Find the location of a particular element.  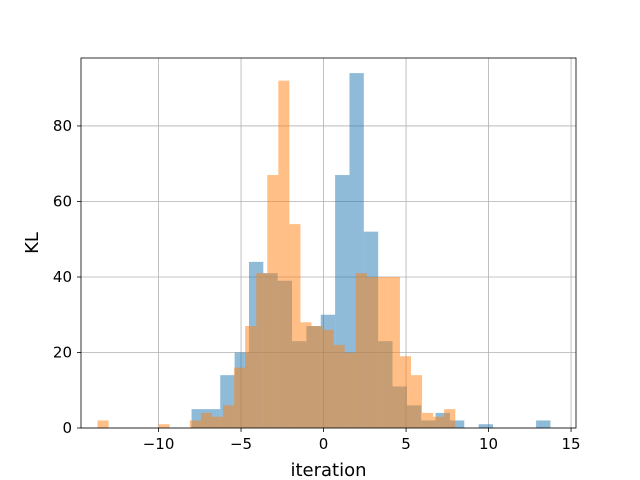

y-tick-label: 20 is located at coordinates (62, 352).